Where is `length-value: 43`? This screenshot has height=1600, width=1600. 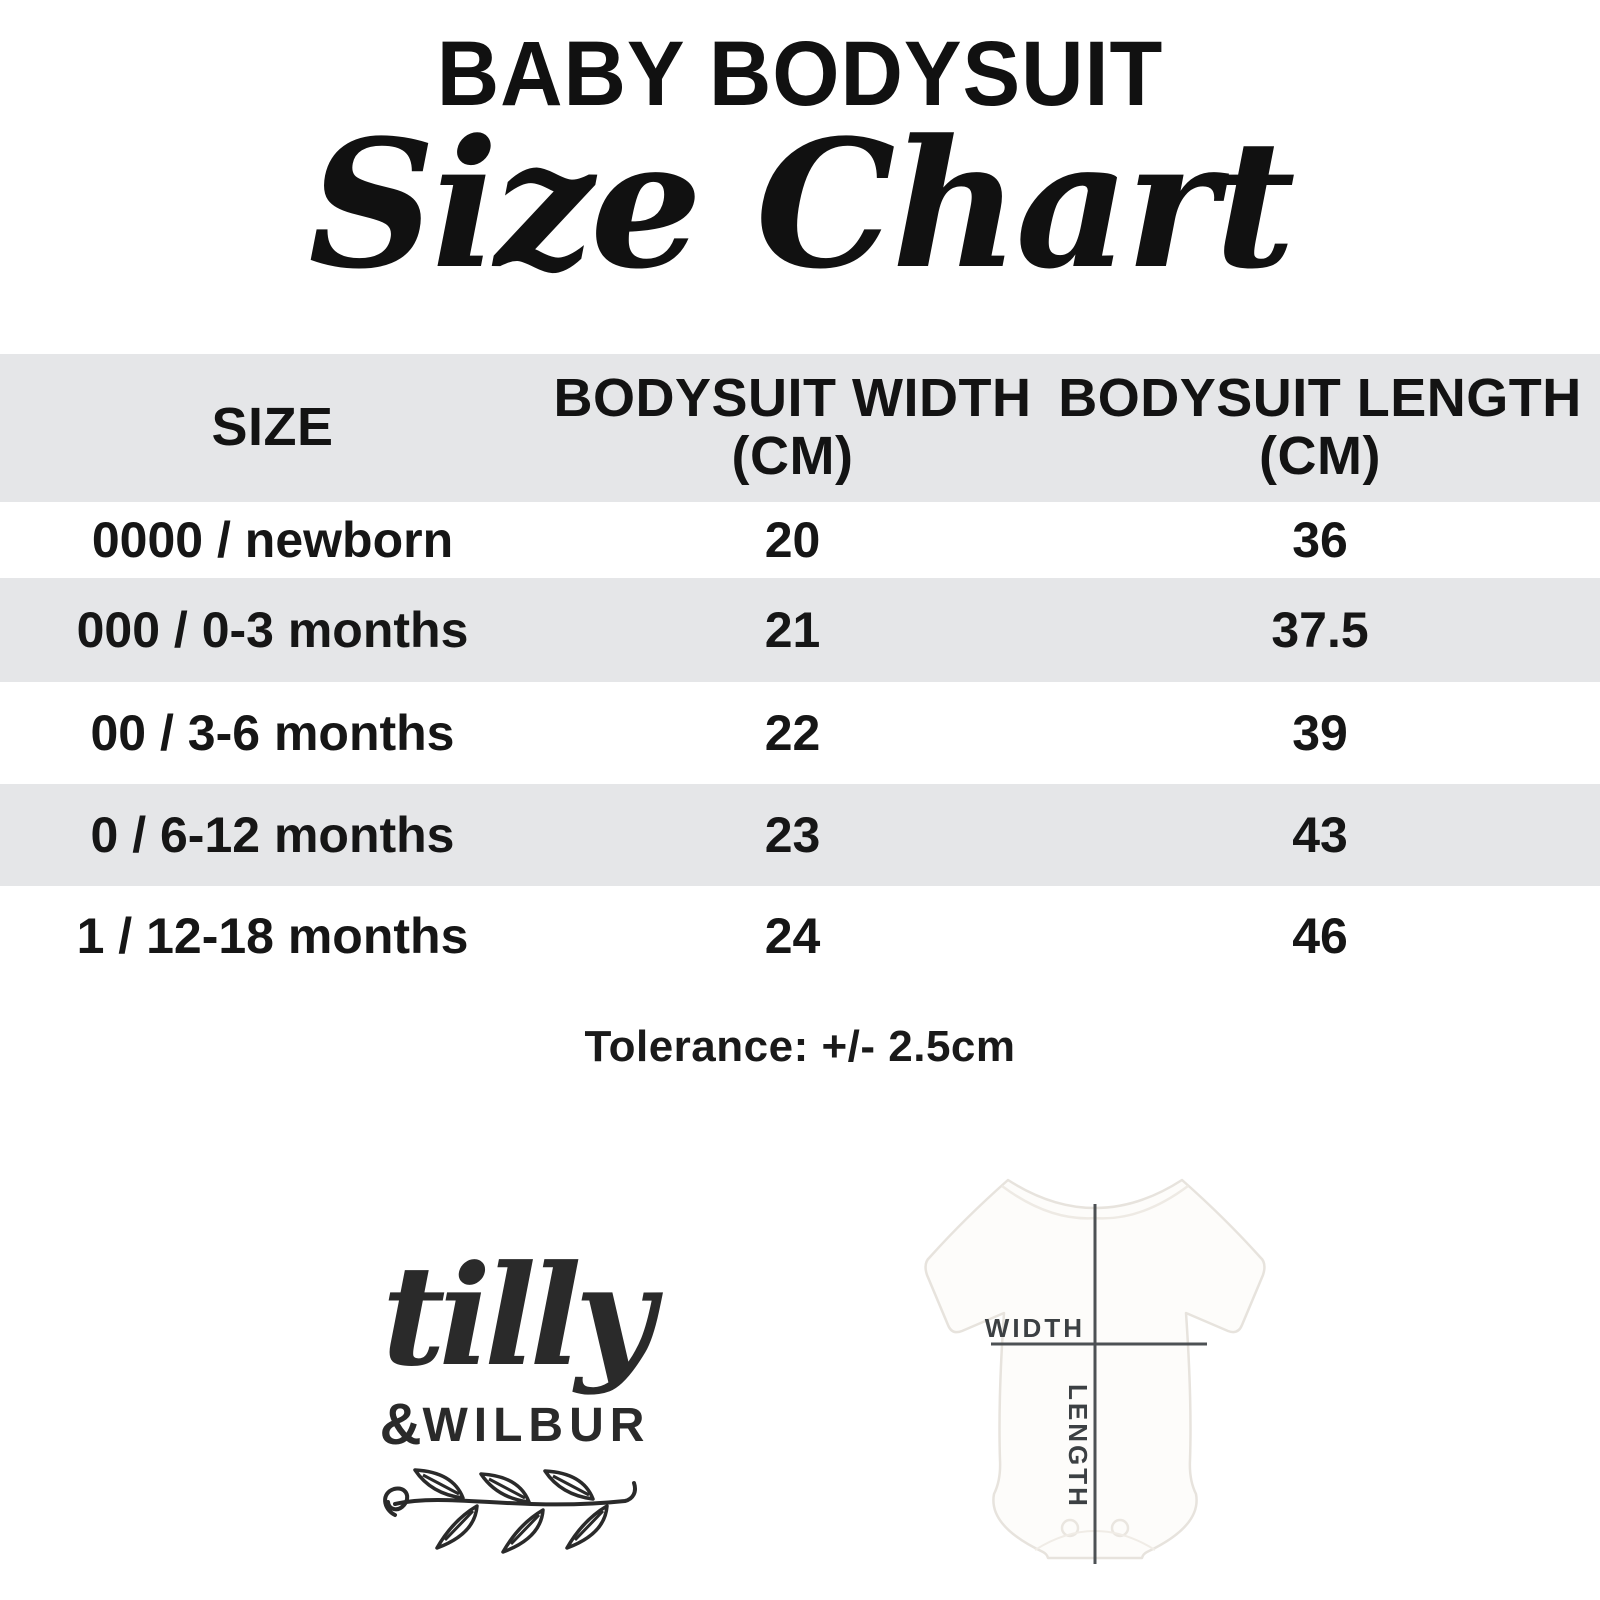
length-value: 43 is located at coordinates (1320, 835).